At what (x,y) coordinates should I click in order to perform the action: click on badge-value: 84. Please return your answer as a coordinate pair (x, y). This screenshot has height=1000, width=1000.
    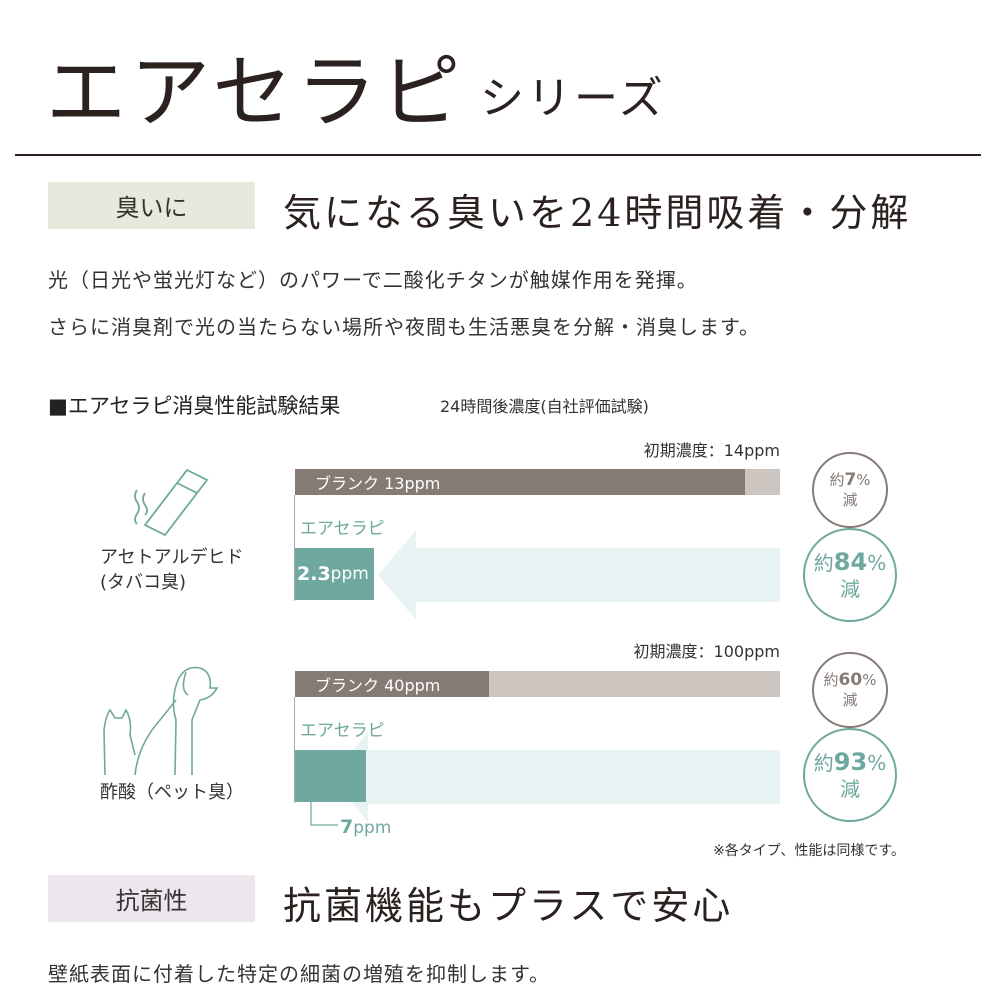
    Looking at the image, I should click on (850, 561).